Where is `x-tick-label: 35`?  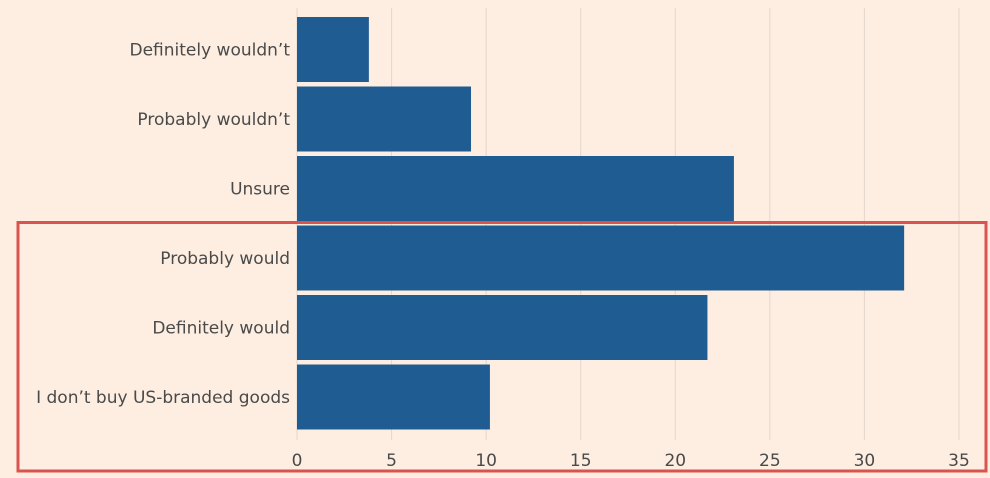
x-tick-label: 35 is located at coordinates (959, 461).